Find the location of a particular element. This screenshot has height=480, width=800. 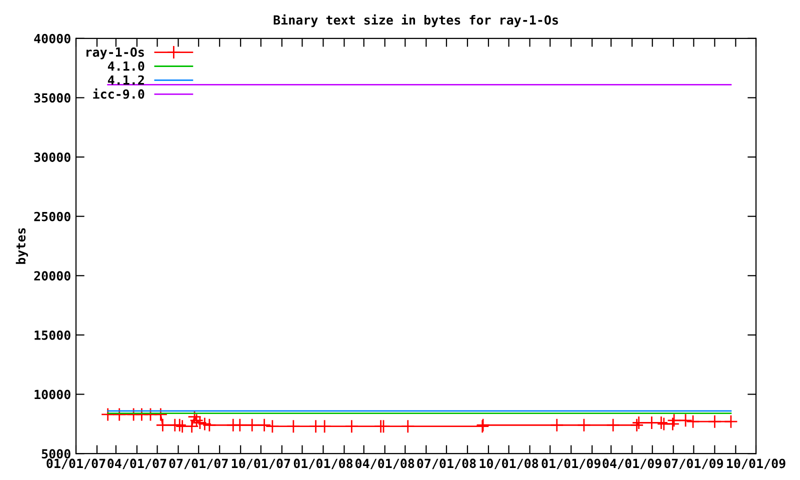

y-tick-label: 10000 is located at coordinates (52, 395).